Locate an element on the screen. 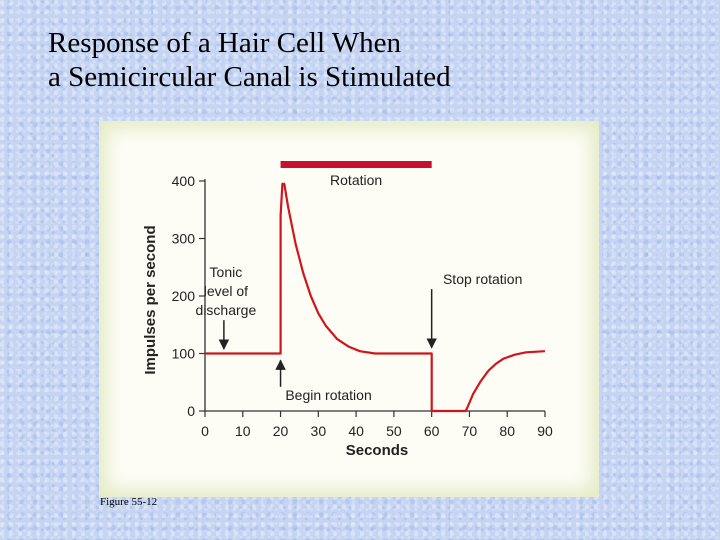 This screenshot has width=720, height=540. x-tick-label: 80 is located at coordinates (507, 431).